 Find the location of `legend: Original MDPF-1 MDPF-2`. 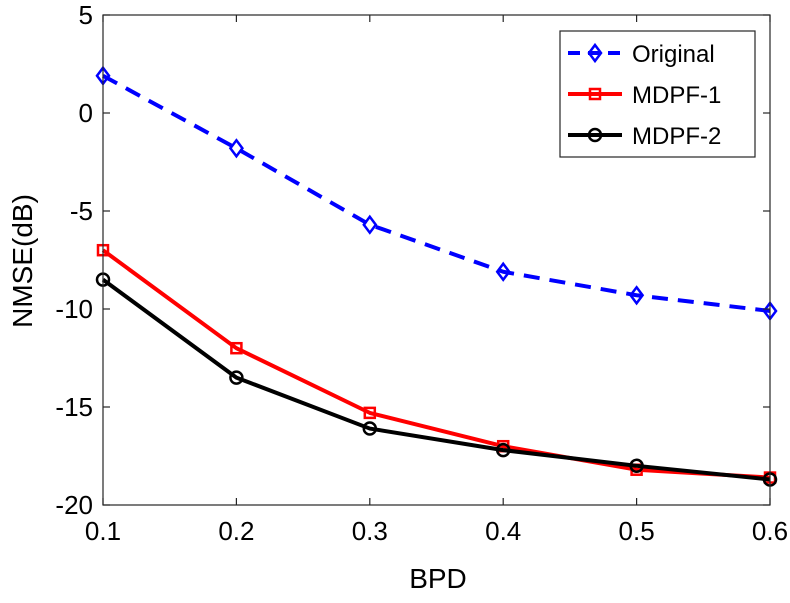

legend: Original MDPF-1 MDPF-2 is located at coordinates (657, 94).